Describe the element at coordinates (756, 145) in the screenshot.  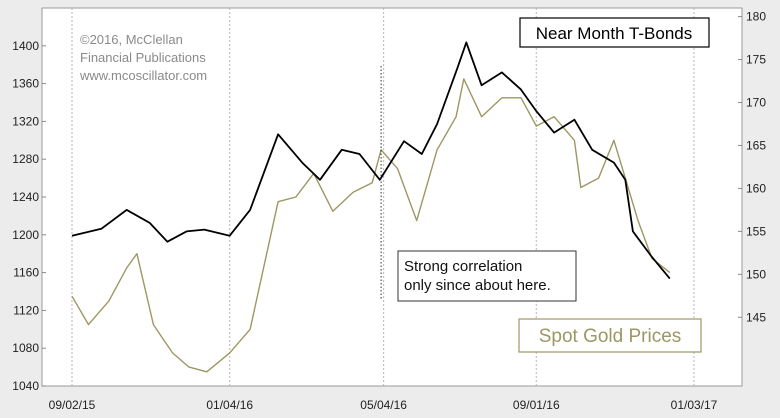
I see `right-tick-label: 165` at that location.